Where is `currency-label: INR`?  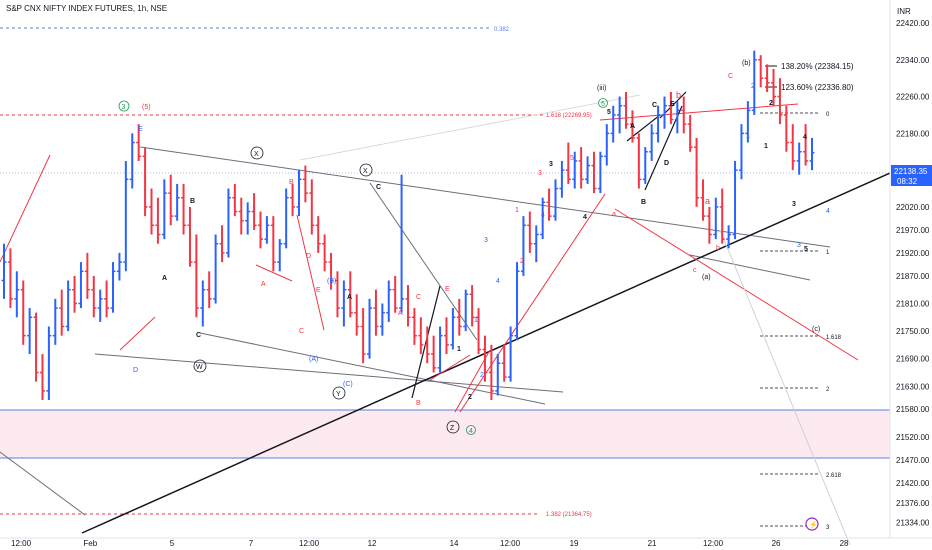 currency-label: INR is located at coordinates (904, 11).